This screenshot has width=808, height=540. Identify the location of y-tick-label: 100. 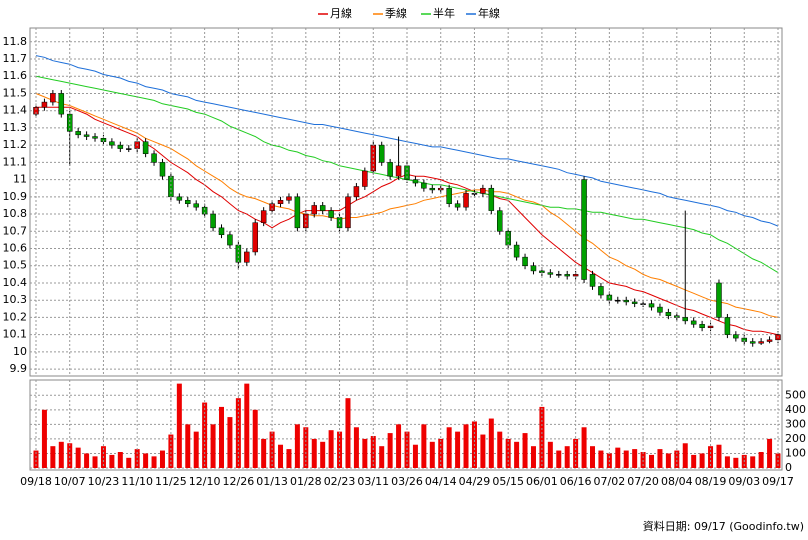
(795, 452).